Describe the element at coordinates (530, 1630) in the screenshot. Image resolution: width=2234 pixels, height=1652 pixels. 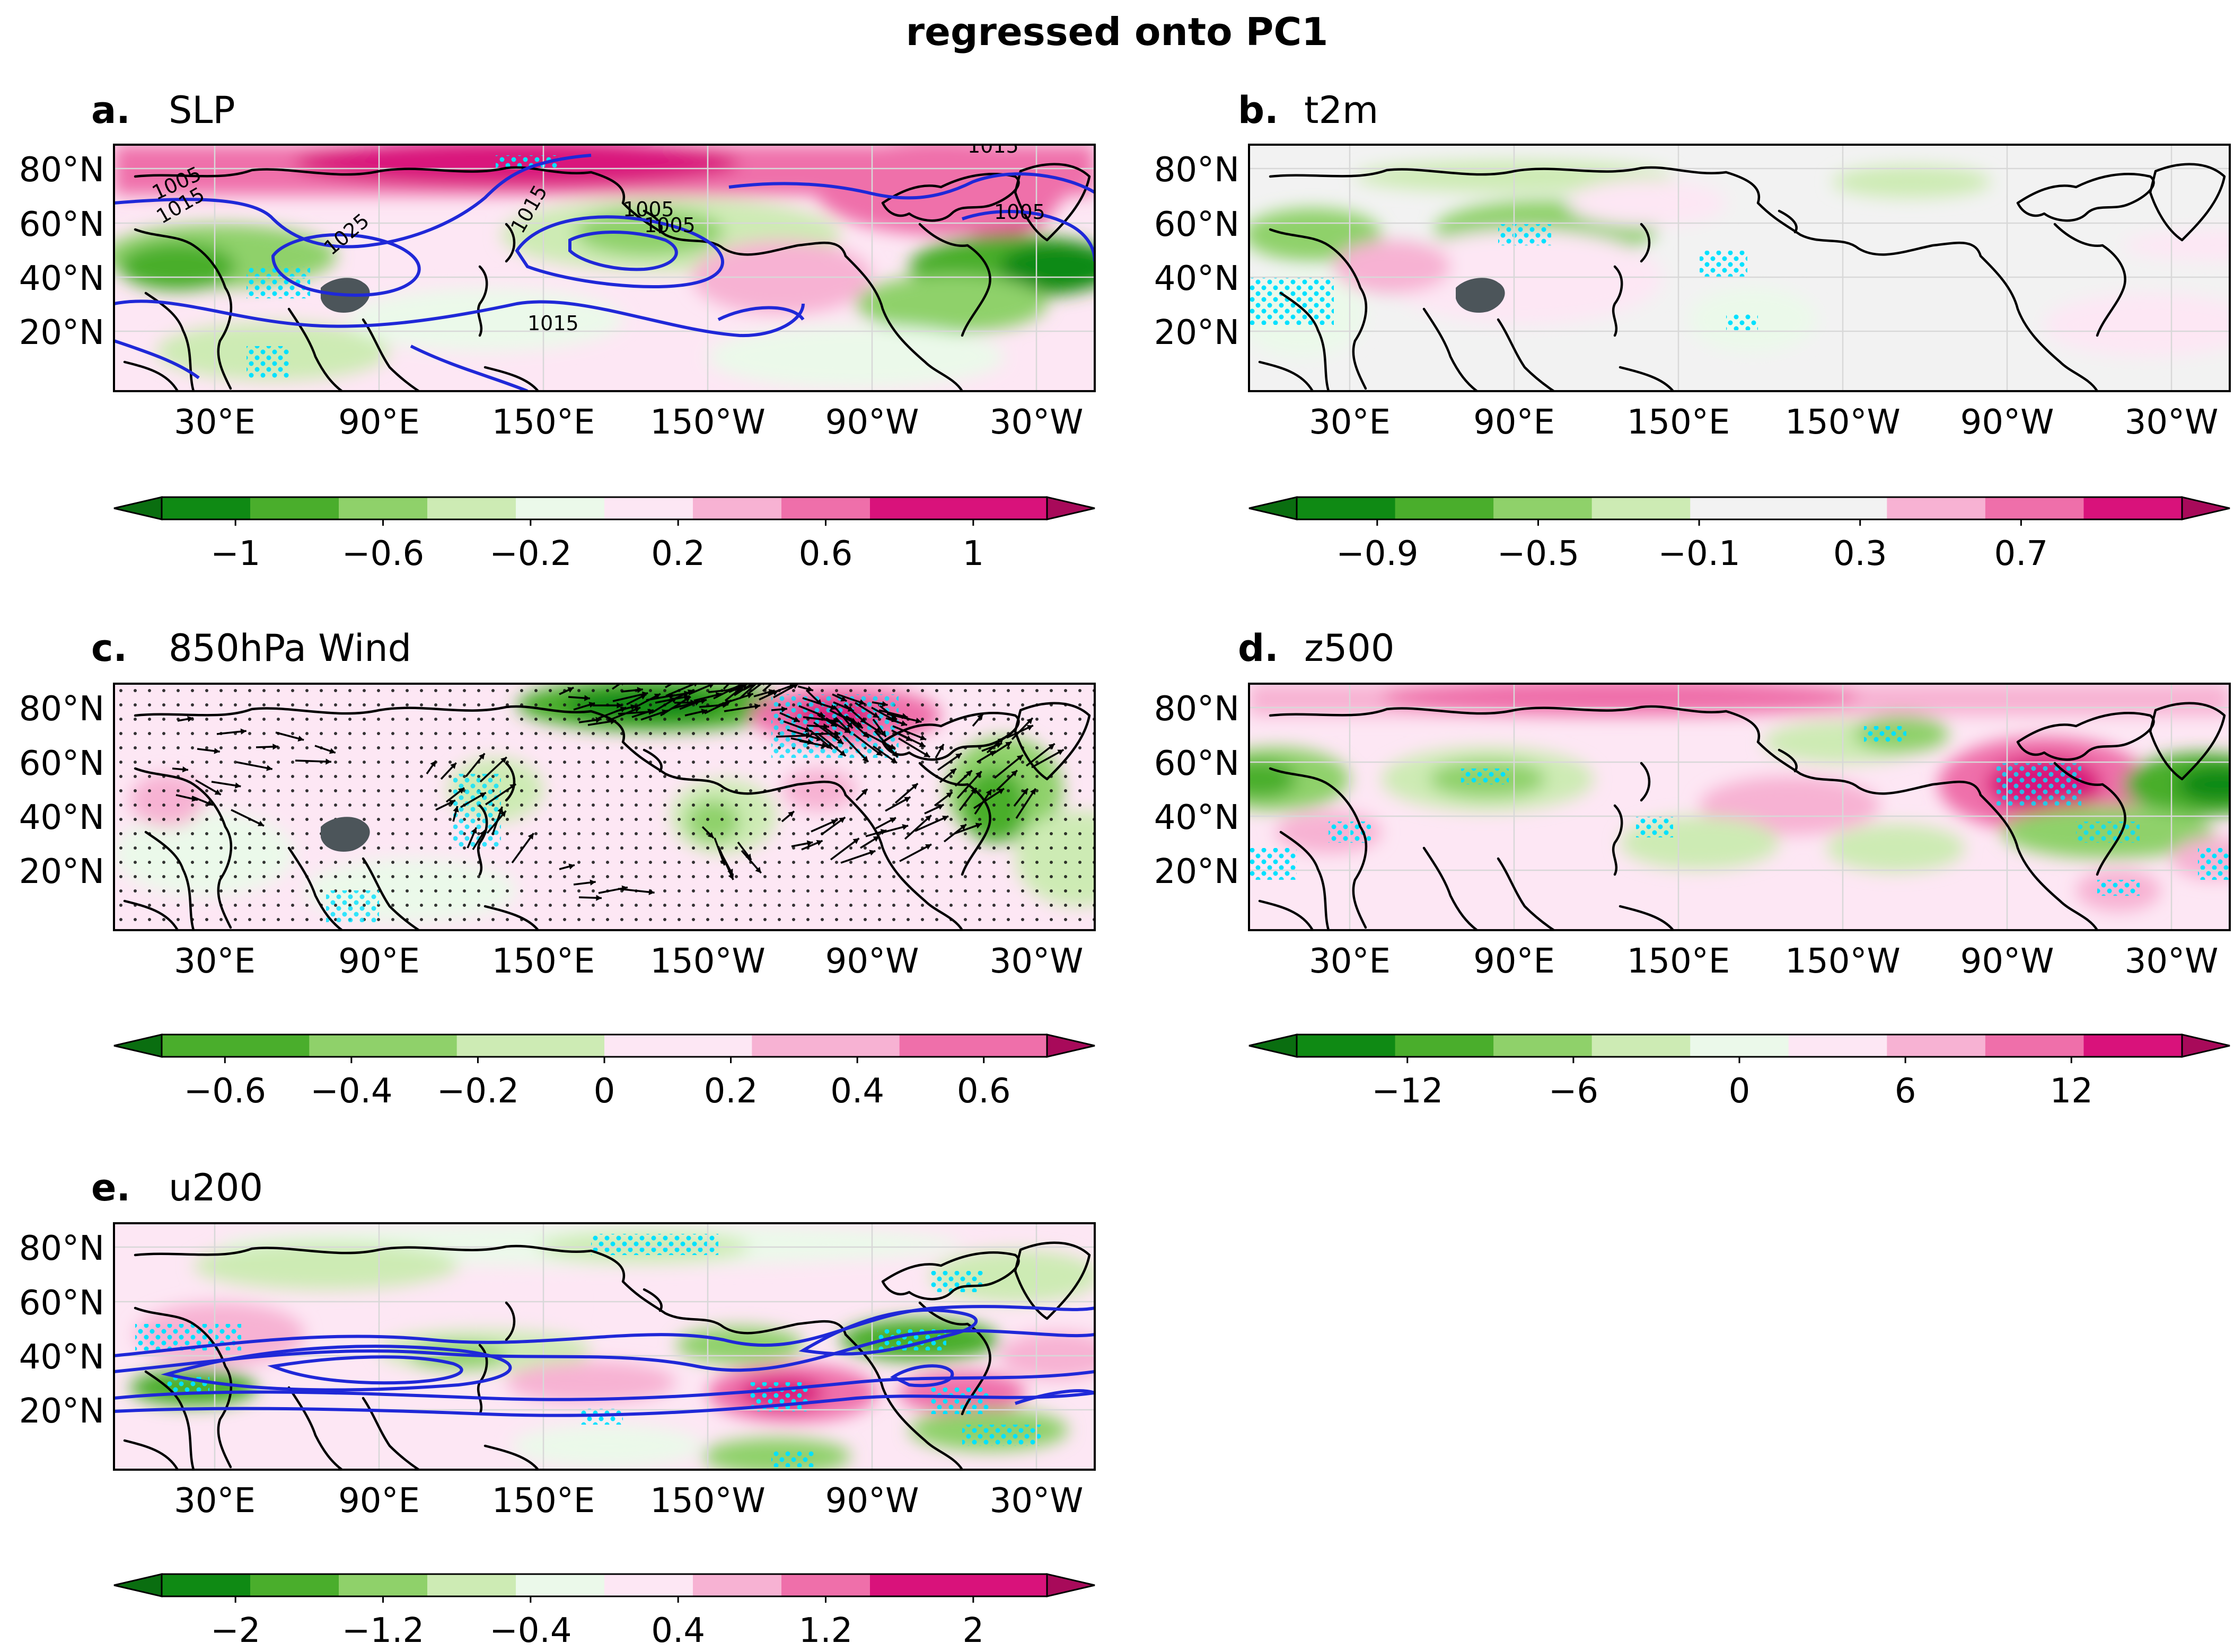
I see `colorbar-tick-label: −0.4` at that location.